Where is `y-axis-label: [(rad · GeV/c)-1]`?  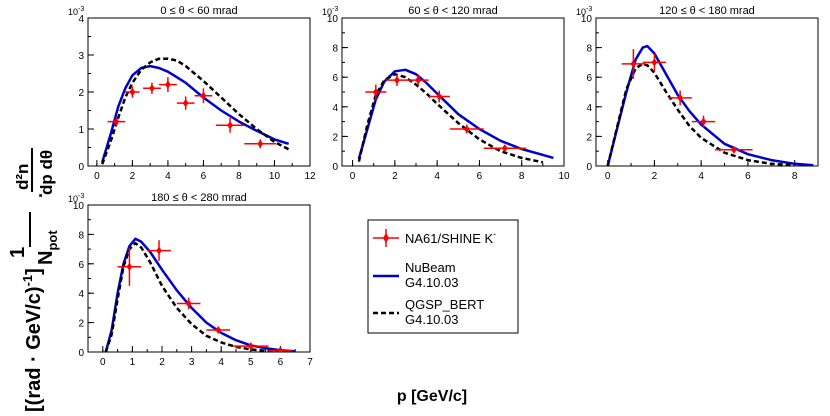 y-axis-label: [(rad · GeV/c)-1] is located at coordinates (32, 340).